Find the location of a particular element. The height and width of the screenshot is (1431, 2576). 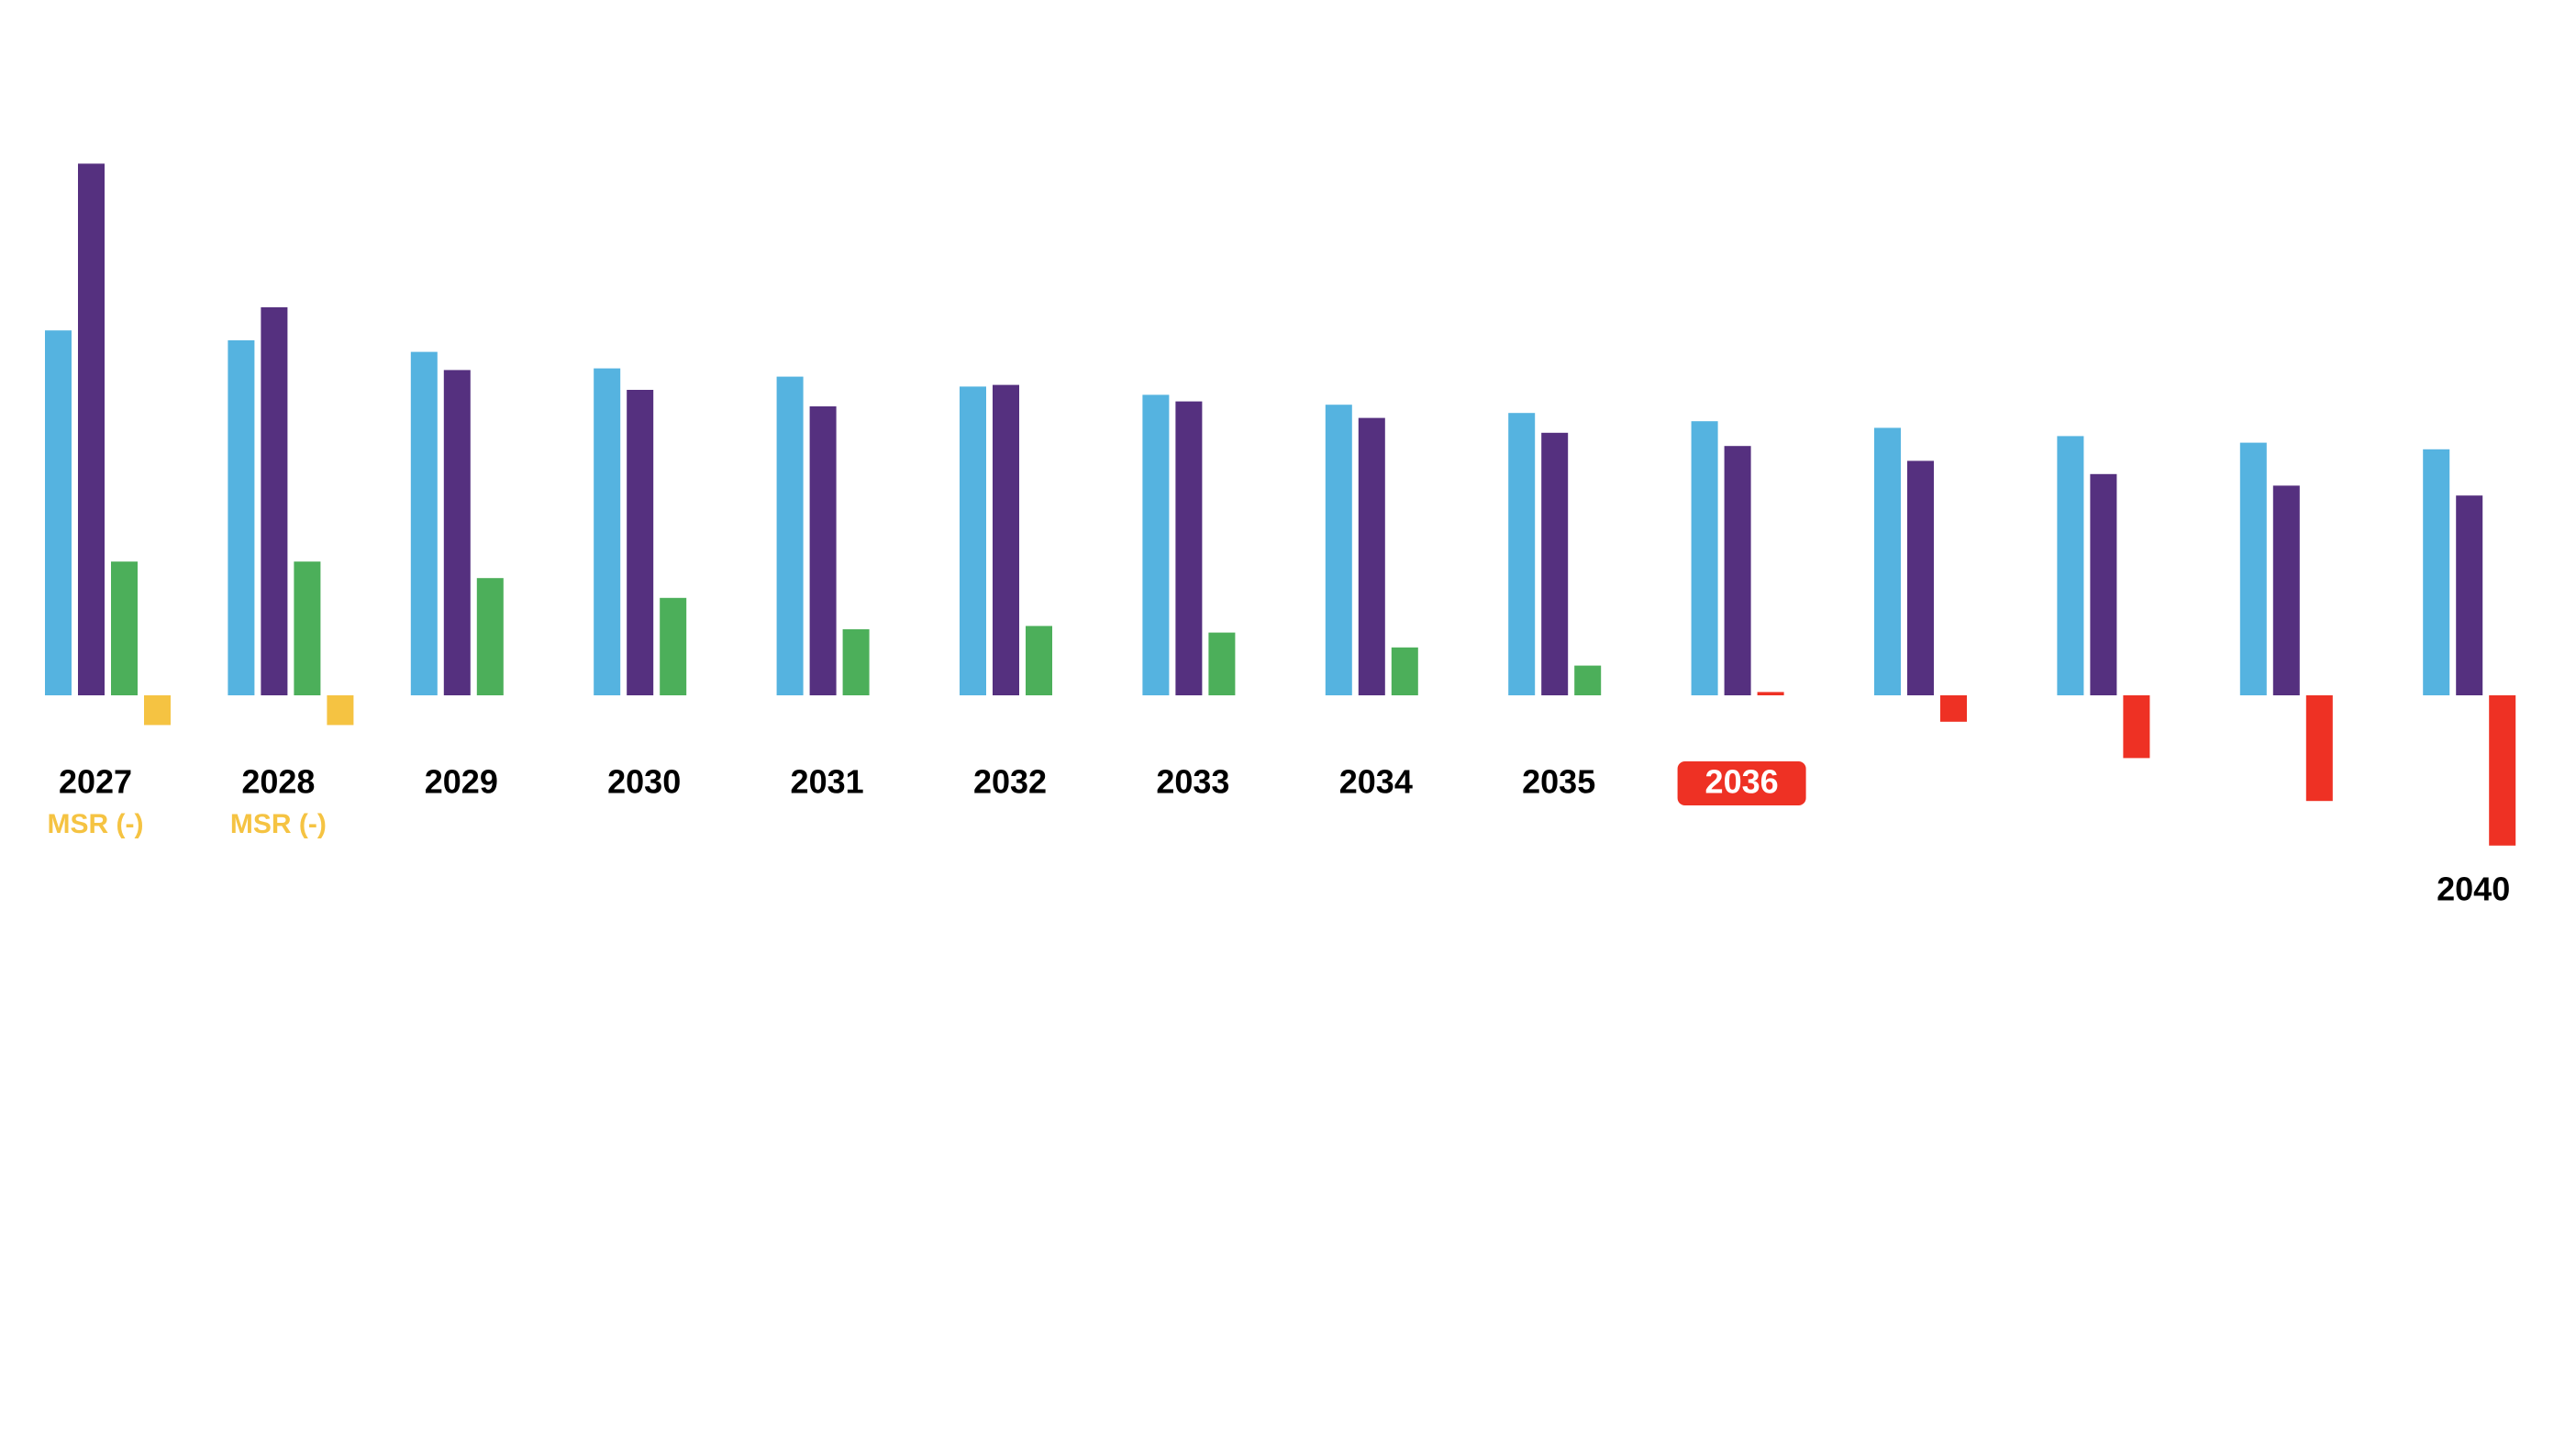

x-tick-label: 2036 is located at coordinates (1742, 782).